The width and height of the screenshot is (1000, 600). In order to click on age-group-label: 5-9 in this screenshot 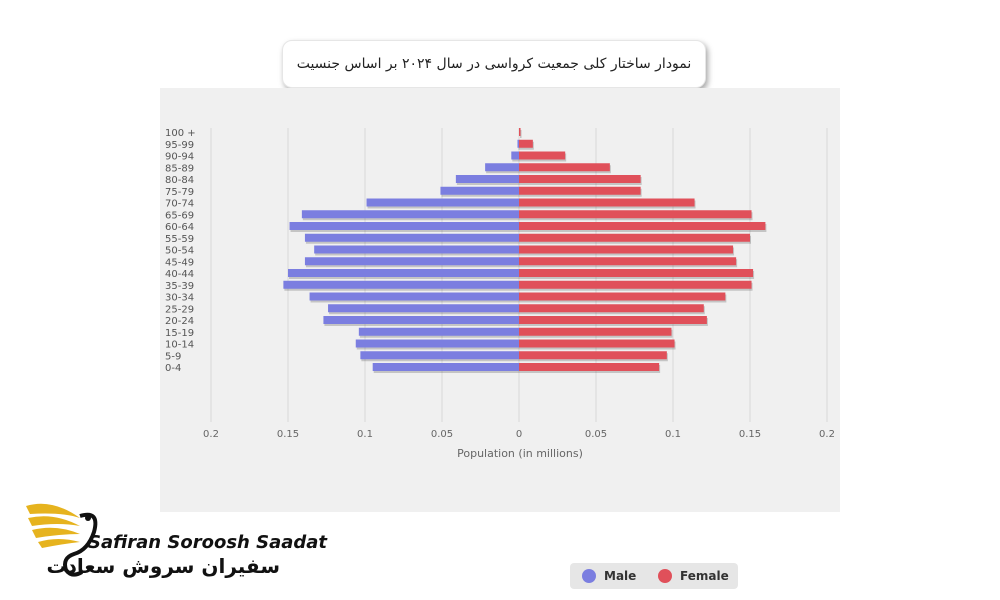, I will do `click(173, 356)`.